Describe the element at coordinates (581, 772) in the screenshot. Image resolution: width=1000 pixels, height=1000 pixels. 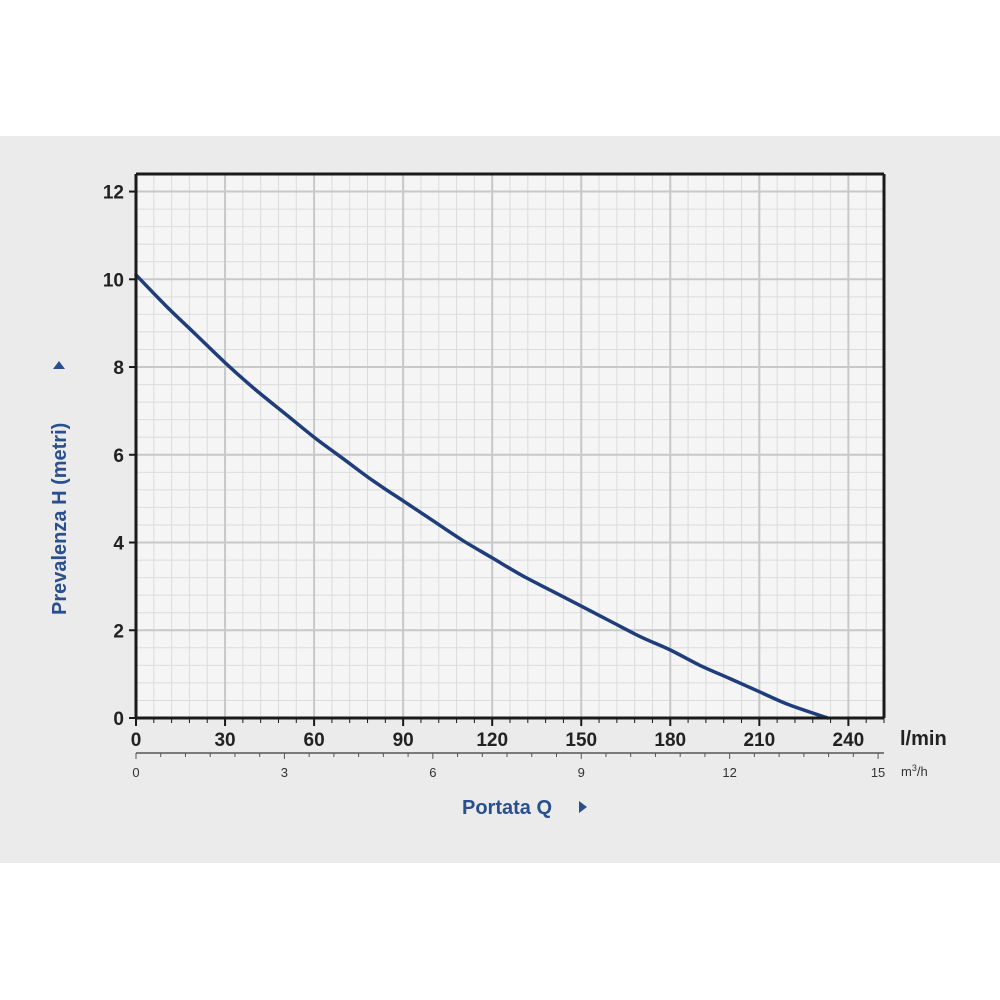
I see `x2-tick-label: 9` at that location.